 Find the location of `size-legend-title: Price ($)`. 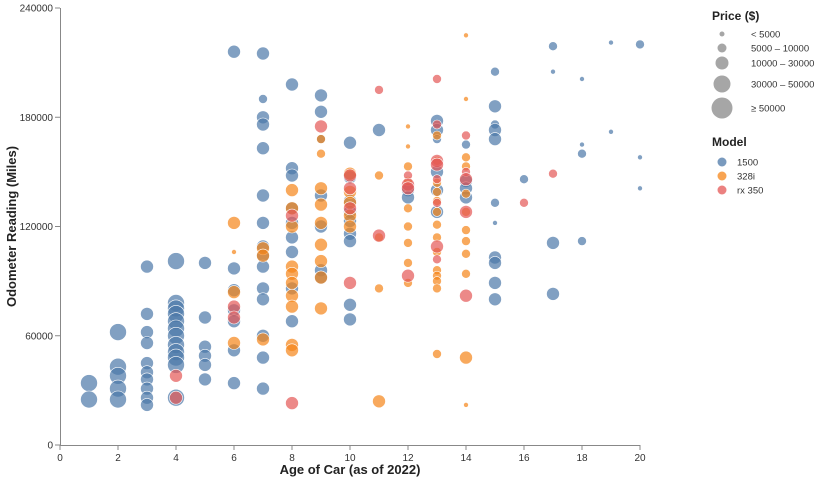

size-legend-title: Price ($) is located at coordinates (735, 16).